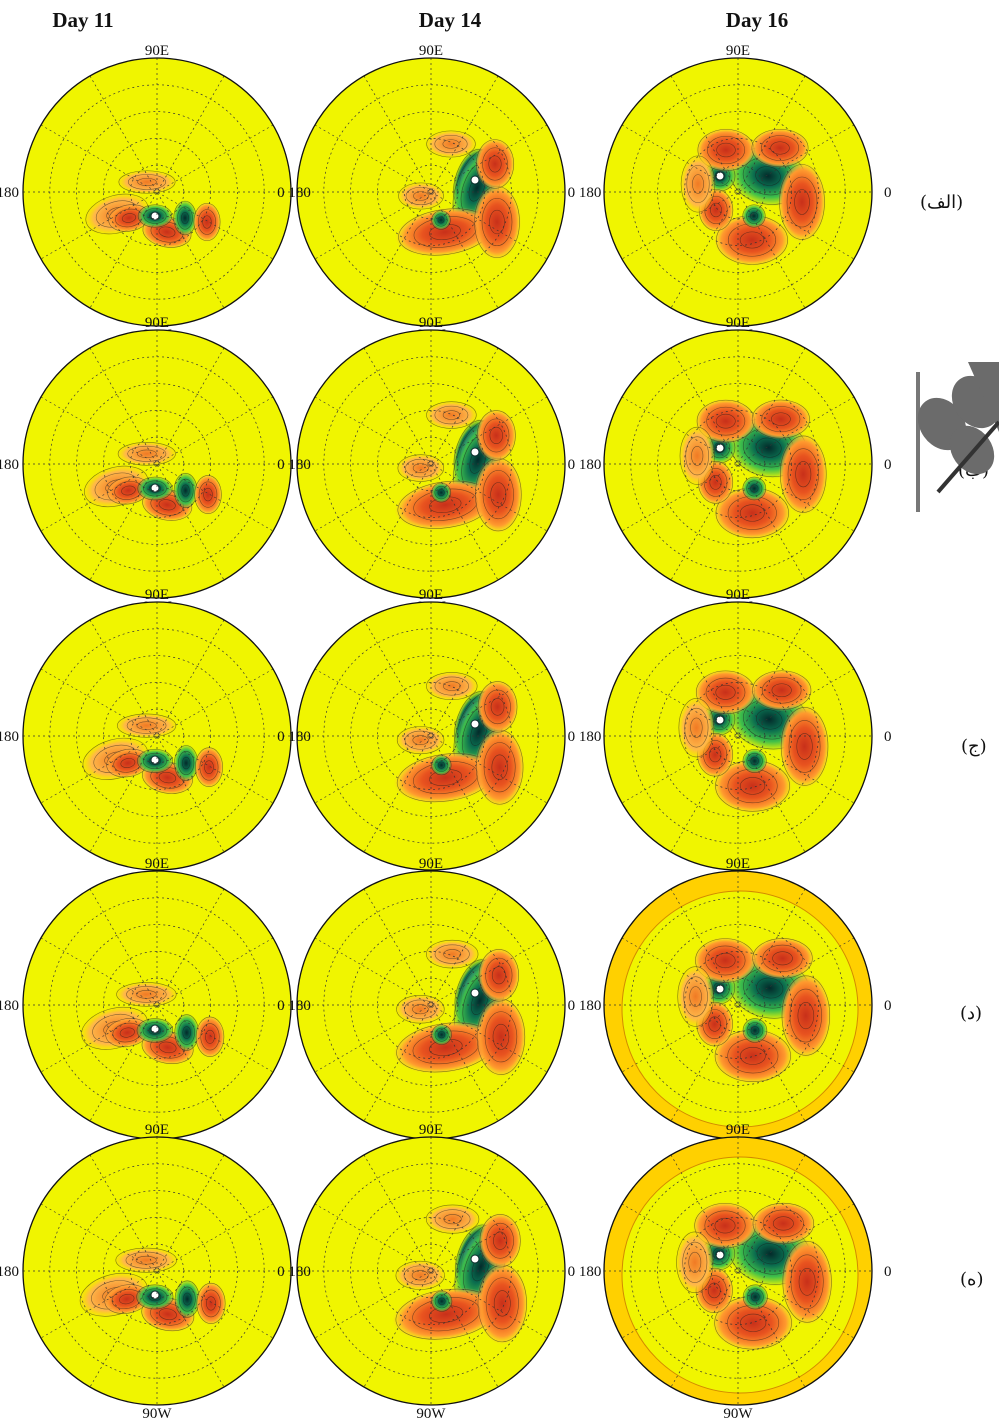 The width and height of the screenshot is (999, 1421). I want to click on column-heading-day-16: Day 16, so click(757, 20).